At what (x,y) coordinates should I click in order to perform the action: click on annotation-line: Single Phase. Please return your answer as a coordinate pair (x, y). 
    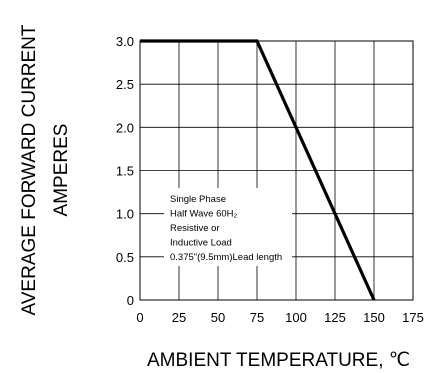
    Looking at the image, I should click on (198, 199).